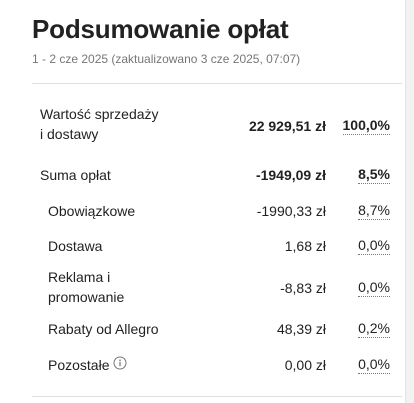  Describe the element at coordinates (160, 29) in the screenshot. I see `page-title: Podsumowanie opłat` at that location.